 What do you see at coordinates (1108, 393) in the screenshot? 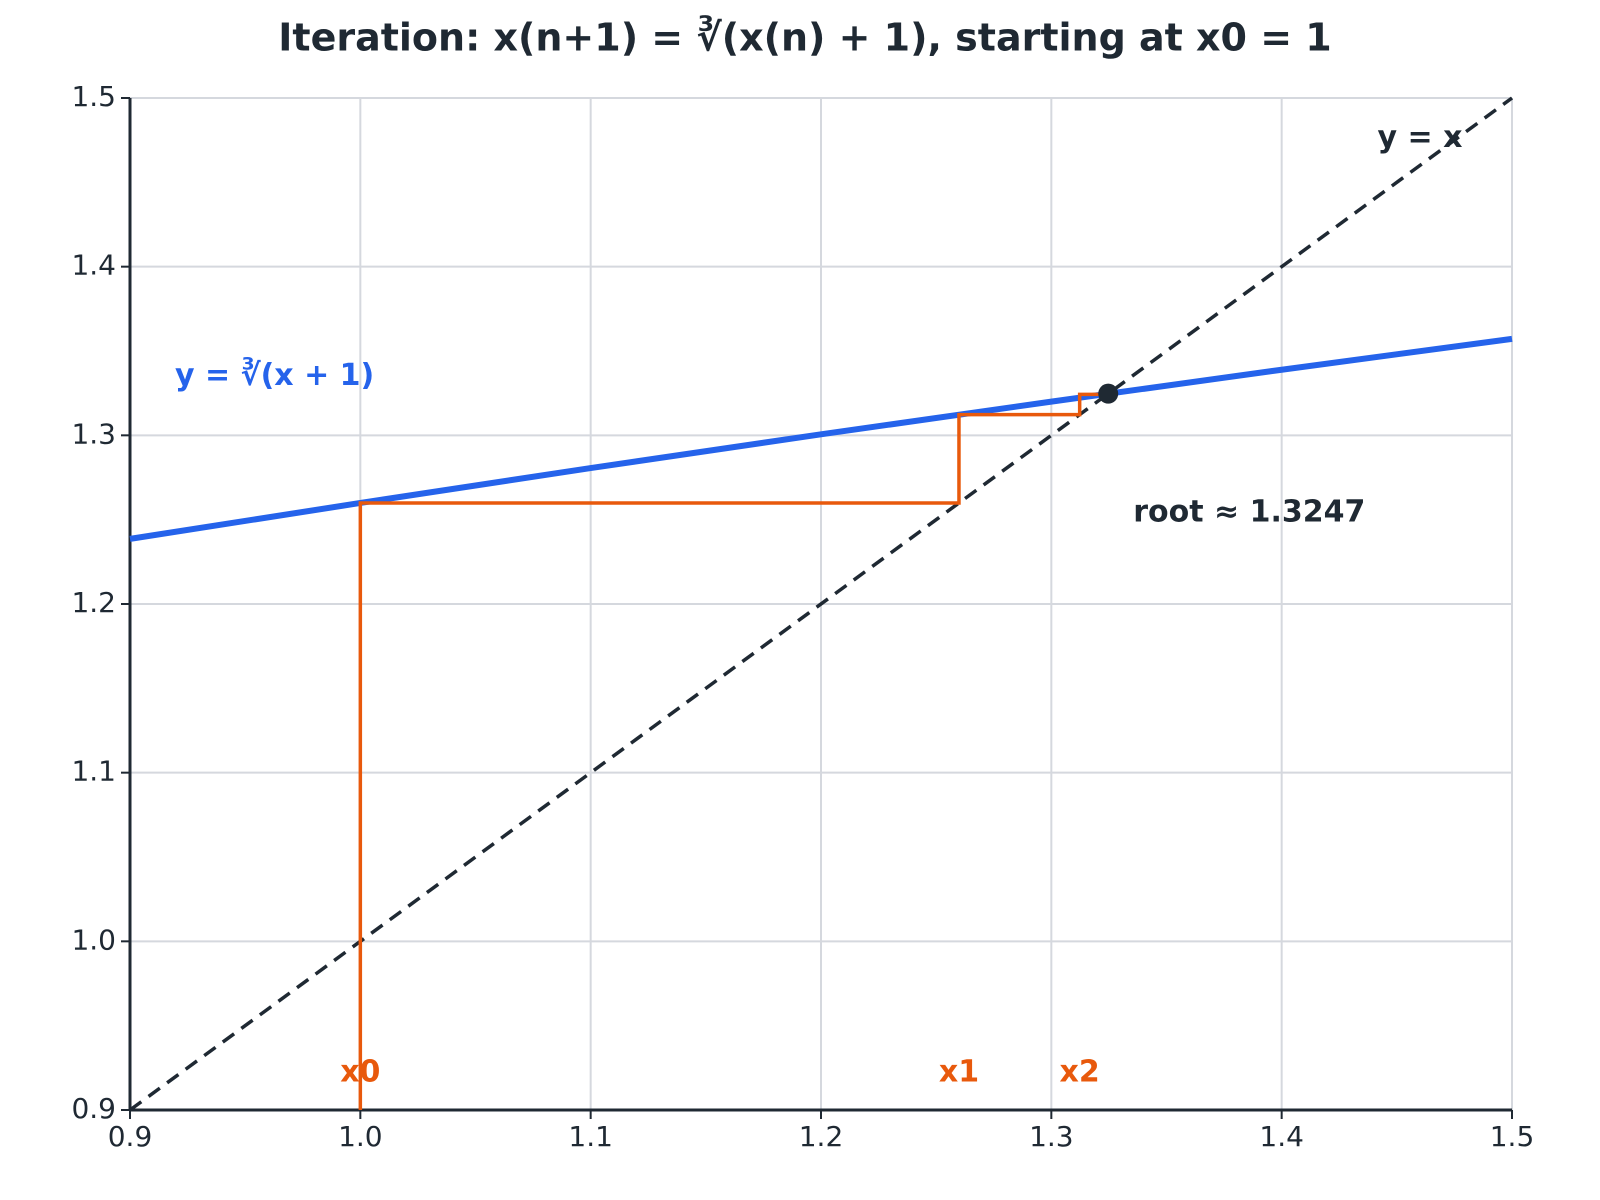
I see `root-point` at bounding box center [1108, 393].